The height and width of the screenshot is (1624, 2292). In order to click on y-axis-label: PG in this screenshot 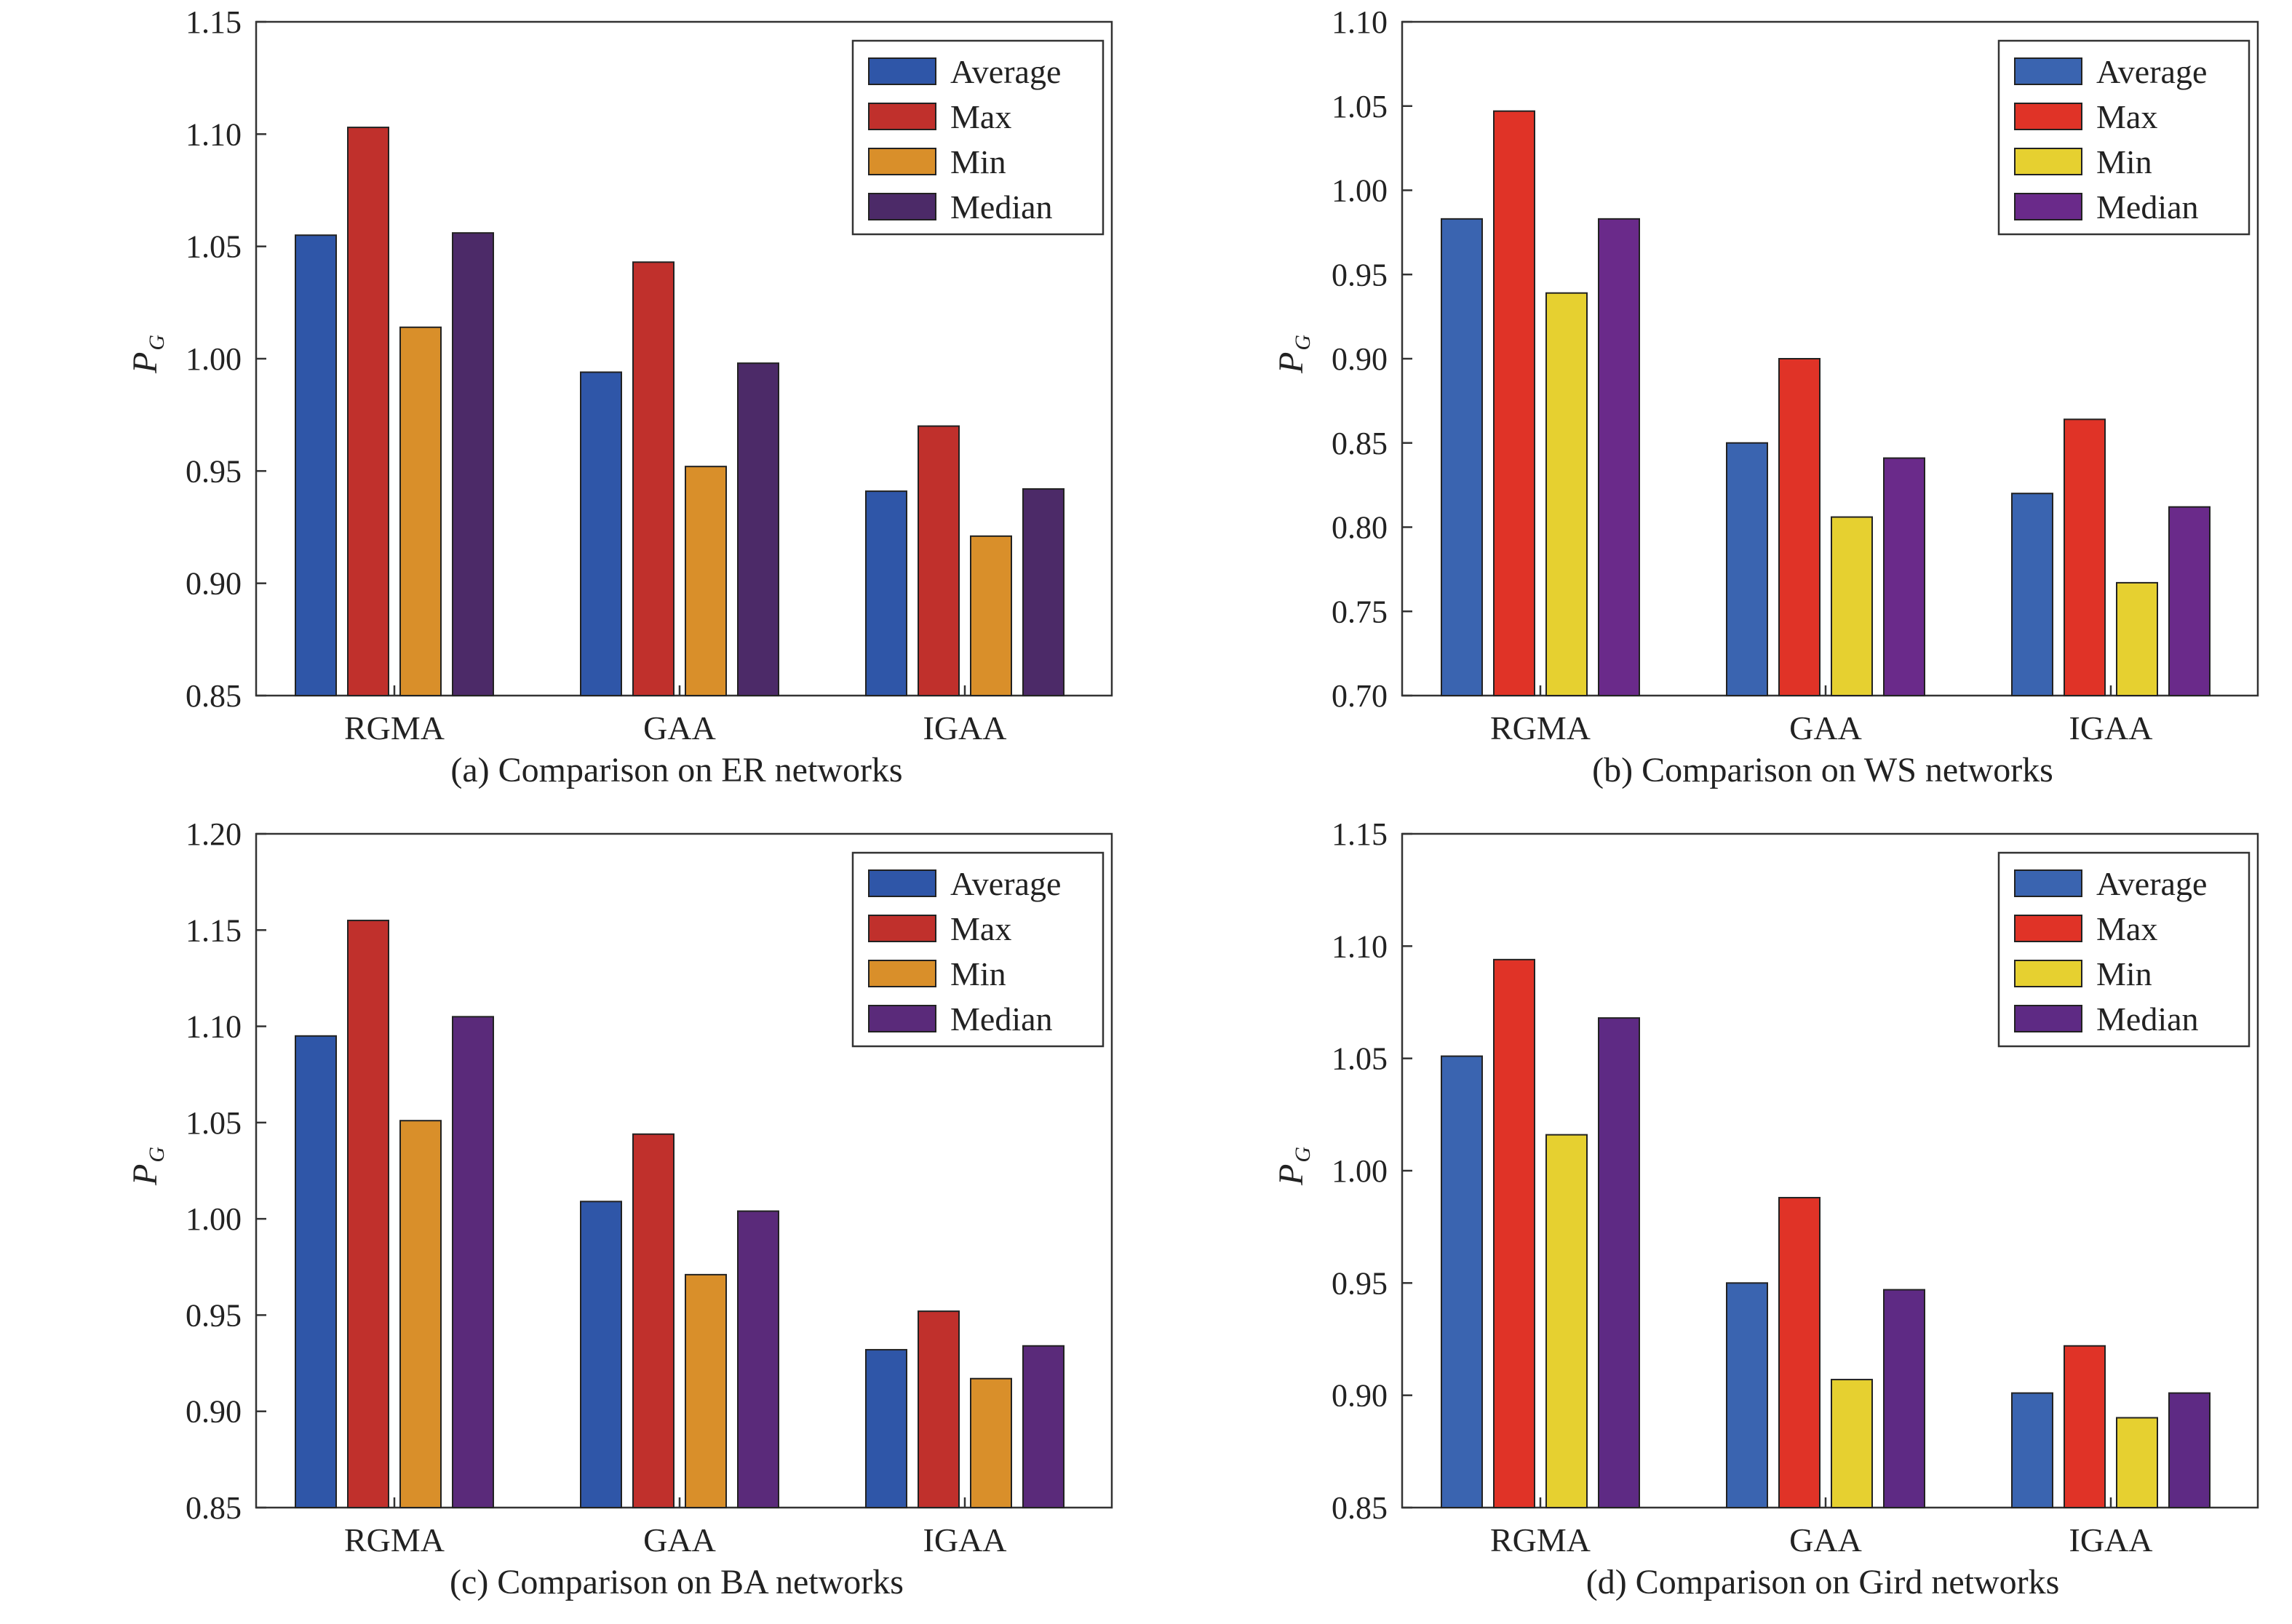, I will do `click(1293, 1166)`.